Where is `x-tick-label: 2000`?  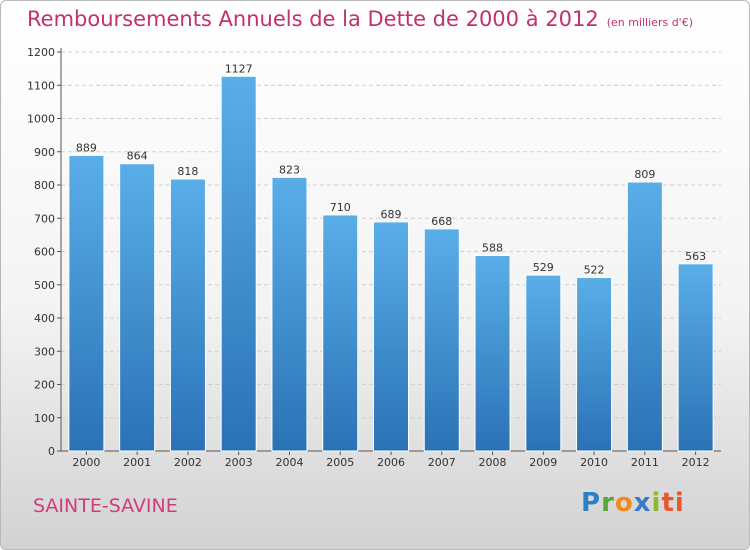
x-tick-label: 2000 is located at coordinates (86, 462).